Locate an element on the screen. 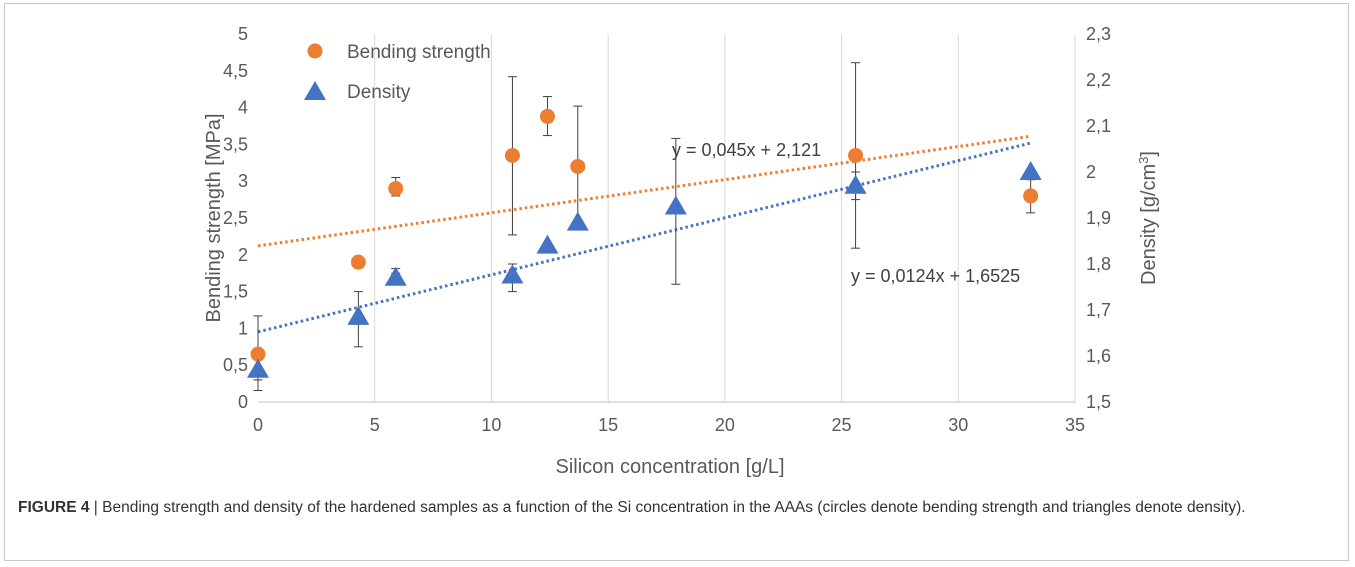 This screenshot has width=1355, height=567. y-right-tick-label: 2,1 is located at coordinates (1098, 126).